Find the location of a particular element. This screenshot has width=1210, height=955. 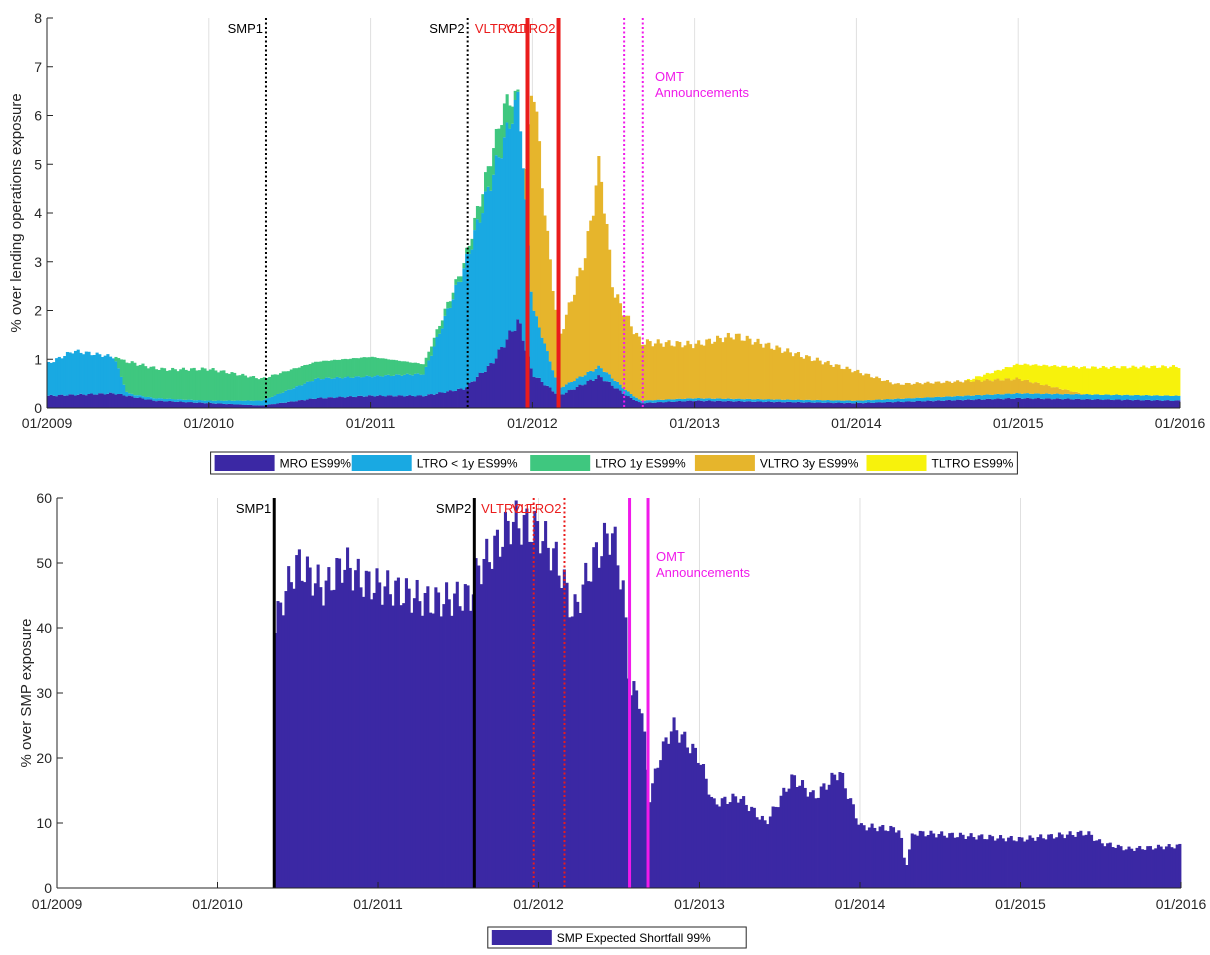

y-tick-label: 40 is located at coordinates (44, 628).